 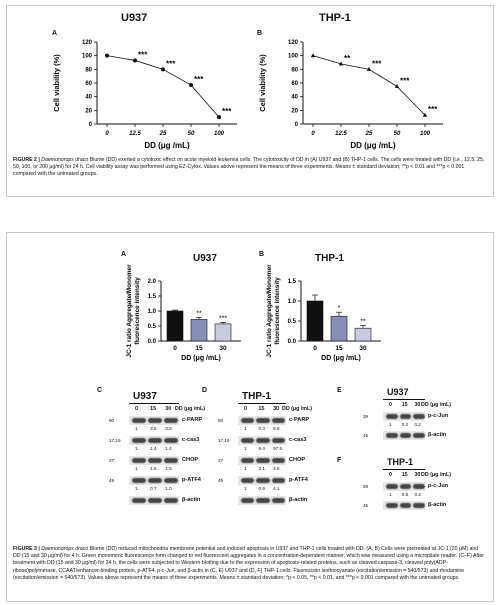 What do you see at coordinates (152, 297) in the screenshot?
I see `y-tick-label: 1.5` at bounding box center [152, 297].